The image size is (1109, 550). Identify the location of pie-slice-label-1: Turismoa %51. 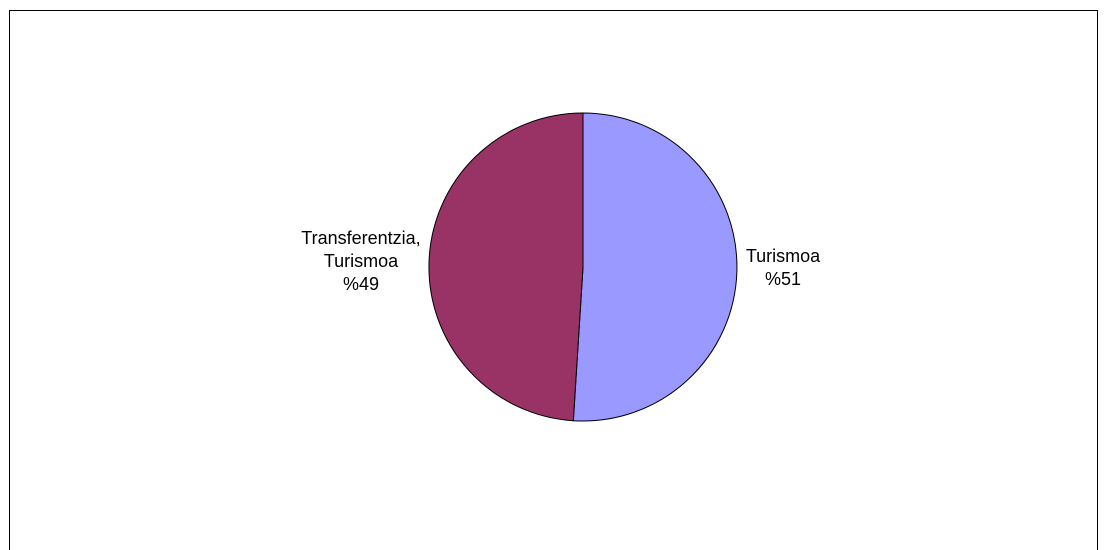
(783, 267).